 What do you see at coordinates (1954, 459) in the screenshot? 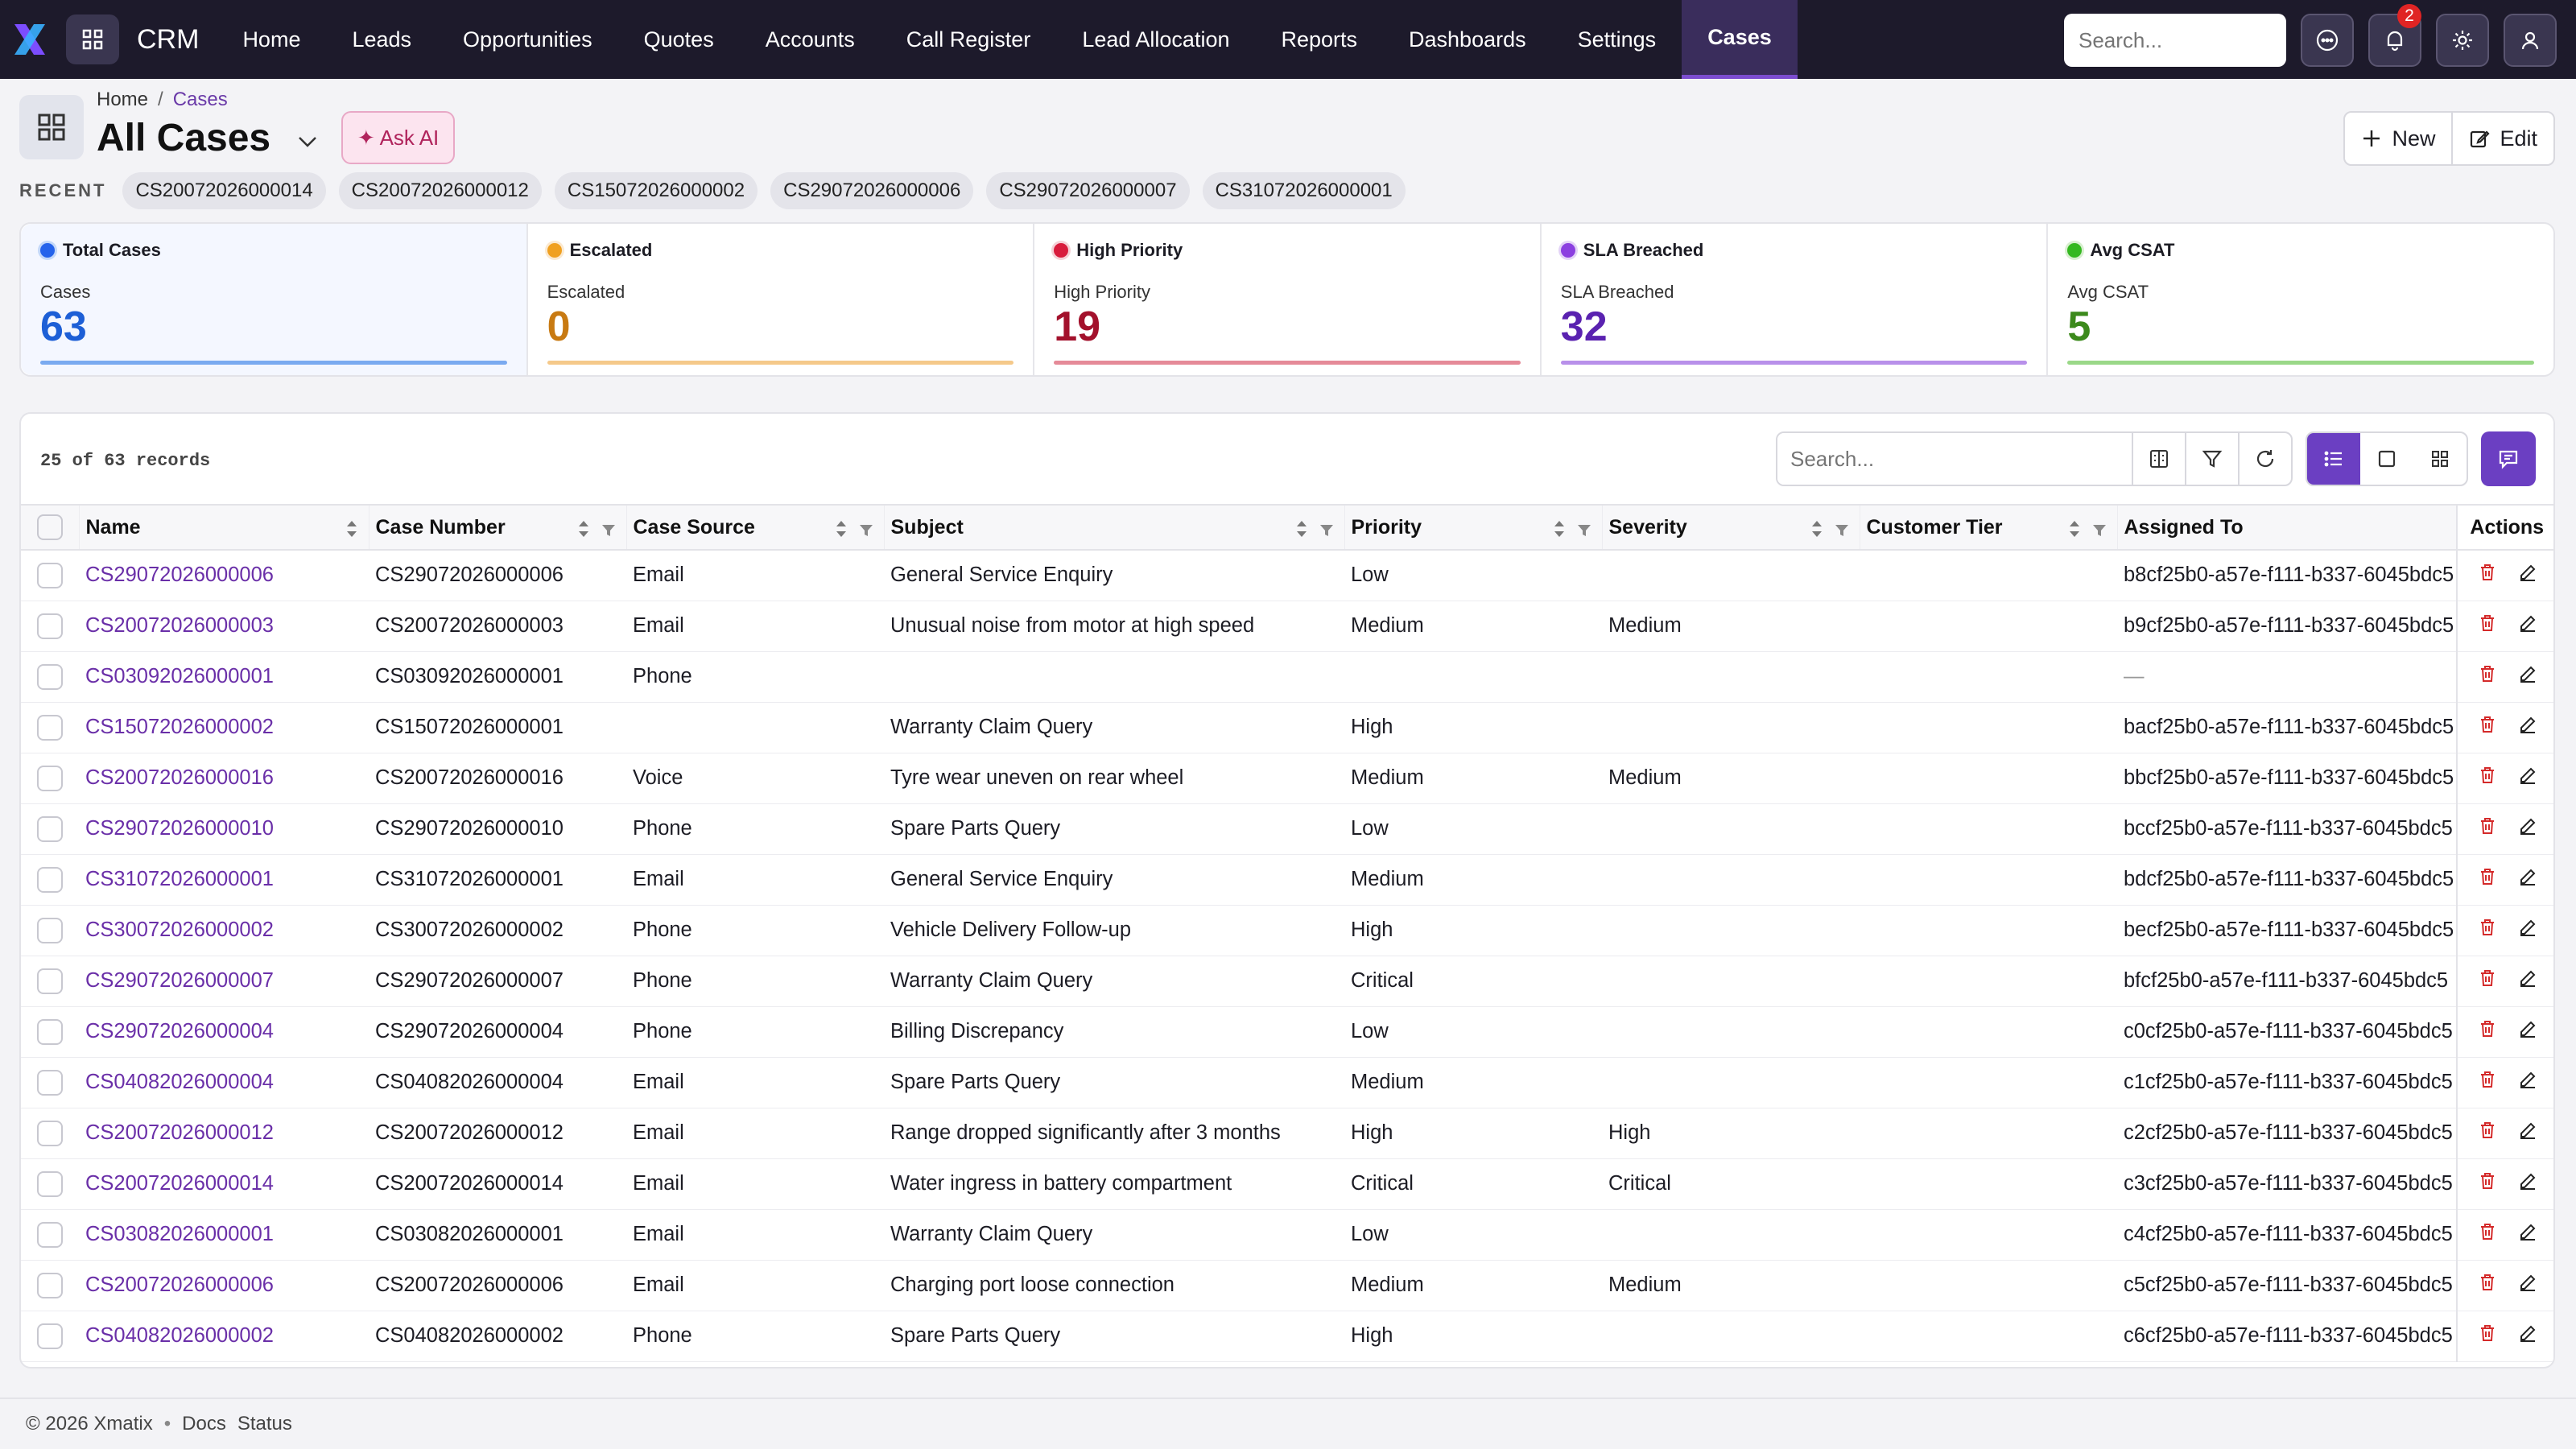
I see `table-search-input` at bounding box center [1954, 459].